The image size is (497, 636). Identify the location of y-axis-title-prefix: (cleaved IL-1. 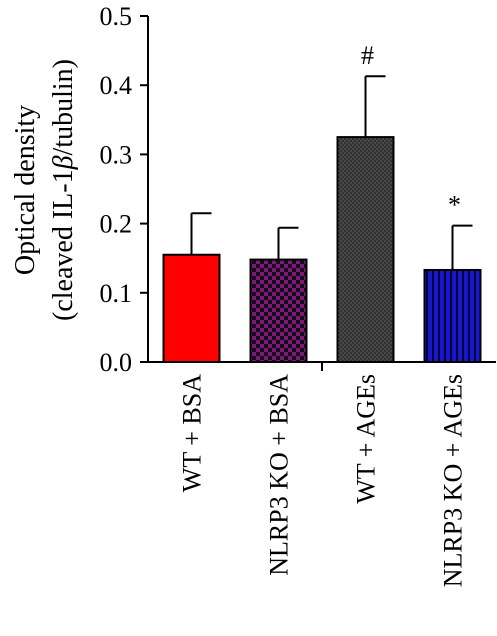
(63, 245).